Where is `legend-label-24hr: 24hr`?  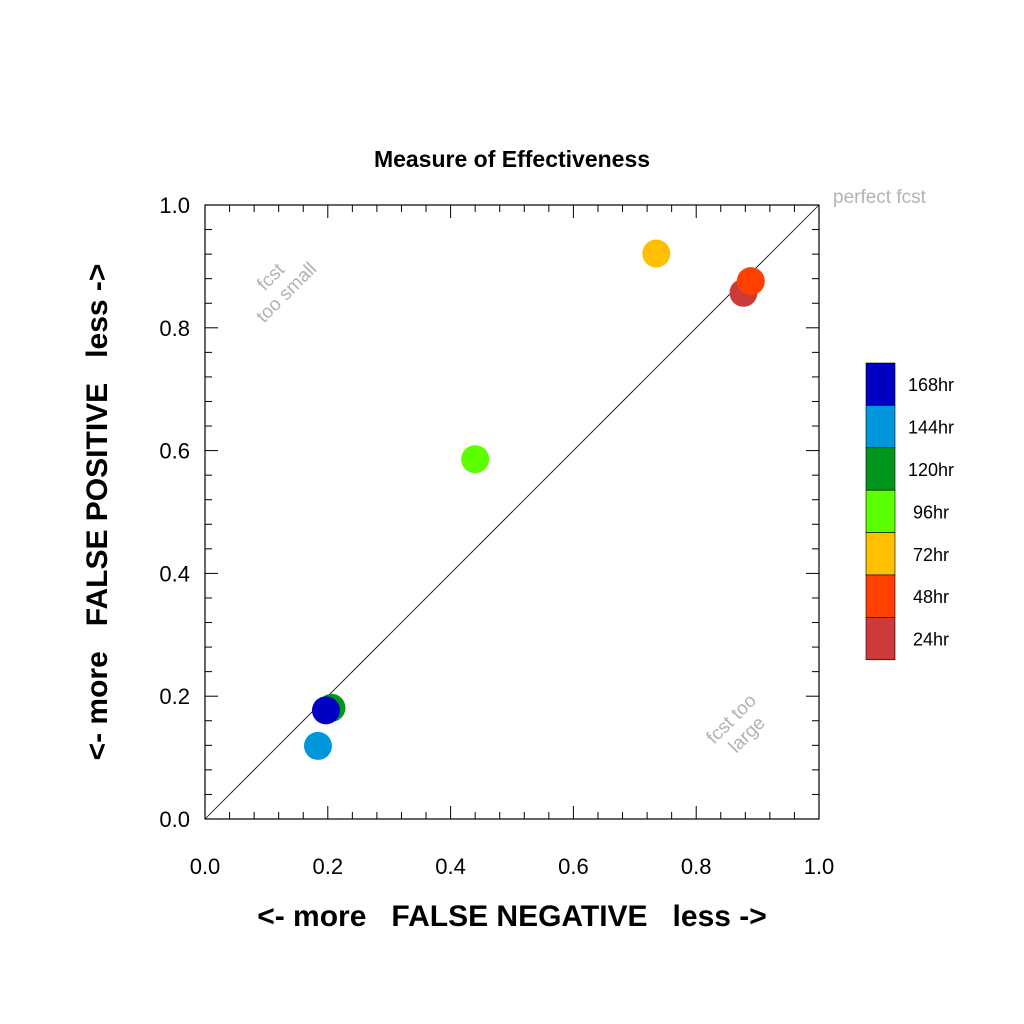
legend-label-24hr: 24hr is located at coordinates (931, 640).